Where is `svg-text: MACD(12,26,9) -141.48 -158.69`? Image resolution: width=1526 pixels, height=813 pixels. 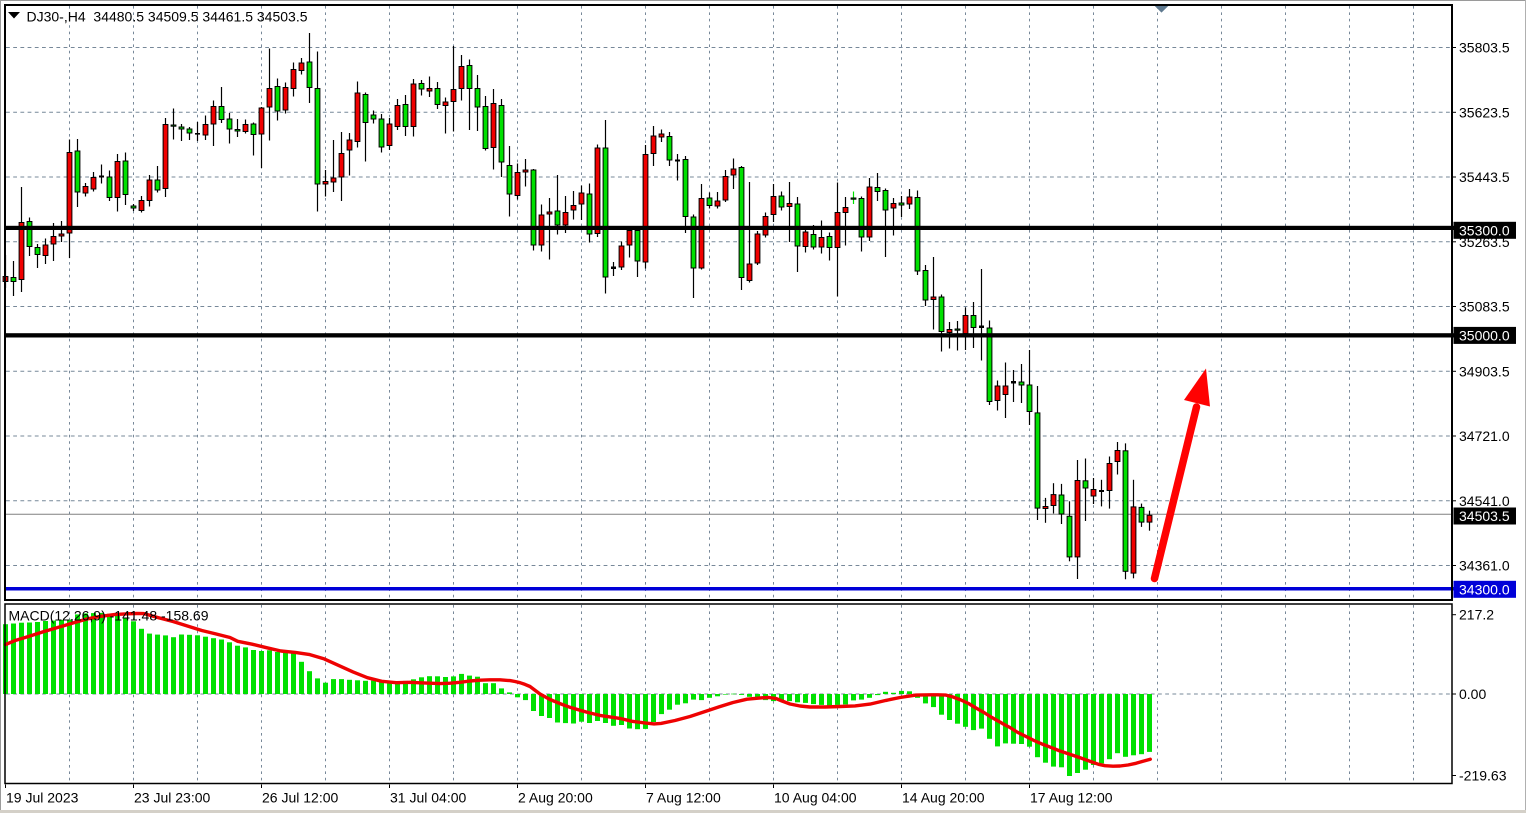 svg-text: MACD(12,26,9) -141.48 -158.69 is located at coordinates (109, 616).